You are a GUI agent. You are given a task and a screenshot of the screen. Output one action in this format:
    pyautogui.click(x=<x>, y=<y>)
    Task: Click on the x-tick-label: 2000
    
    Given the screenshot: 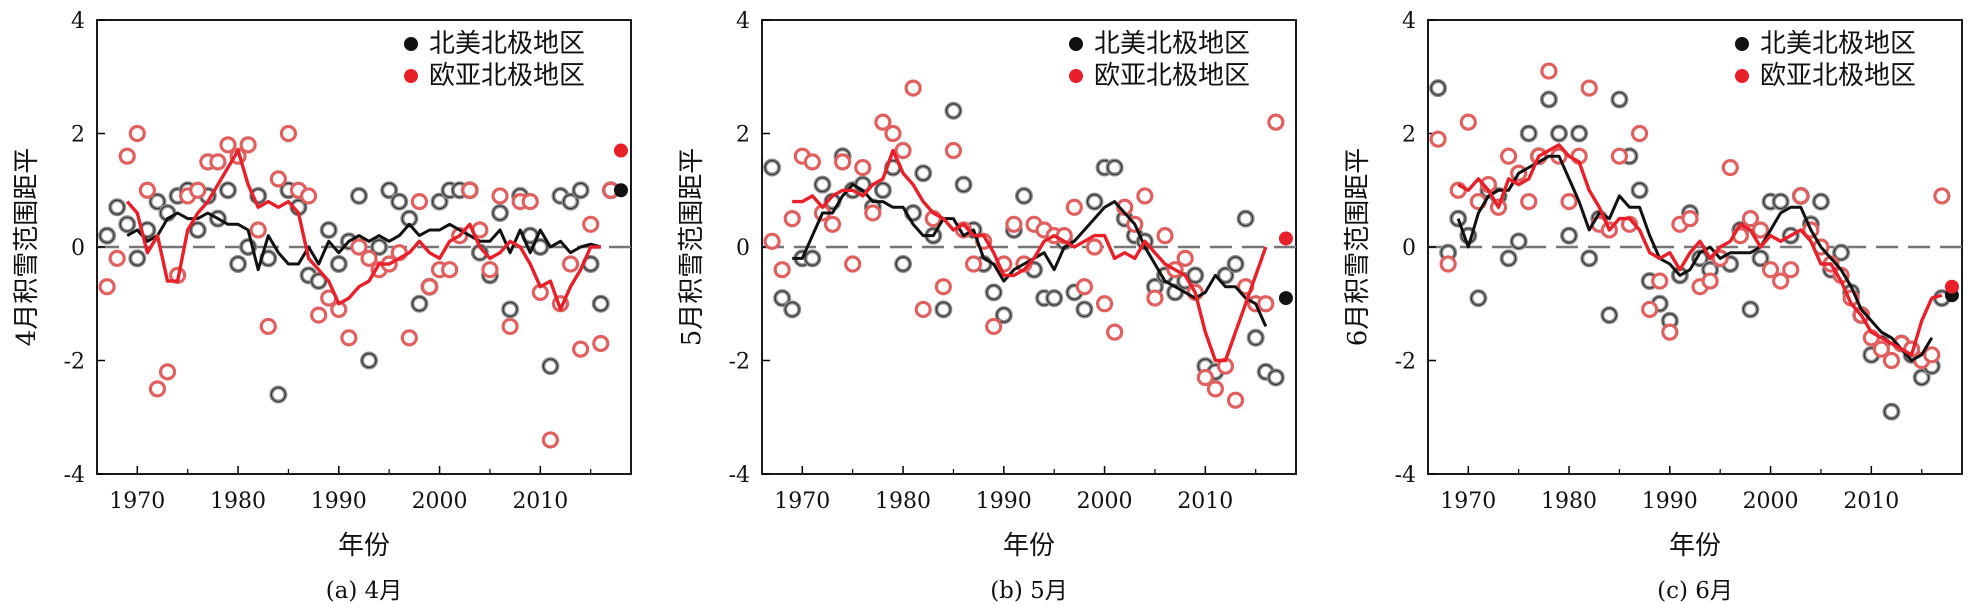 What is the action you would take?
    pyautogui.click(x=440, y=501)
    